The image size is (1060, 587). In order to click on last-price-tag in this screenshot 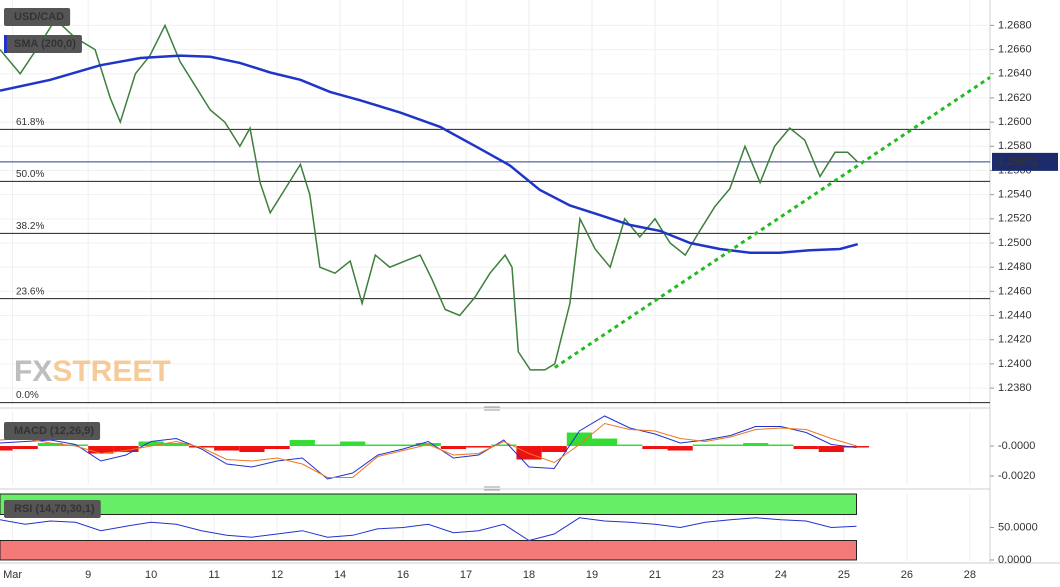, I will do `click(1025, 161)`.